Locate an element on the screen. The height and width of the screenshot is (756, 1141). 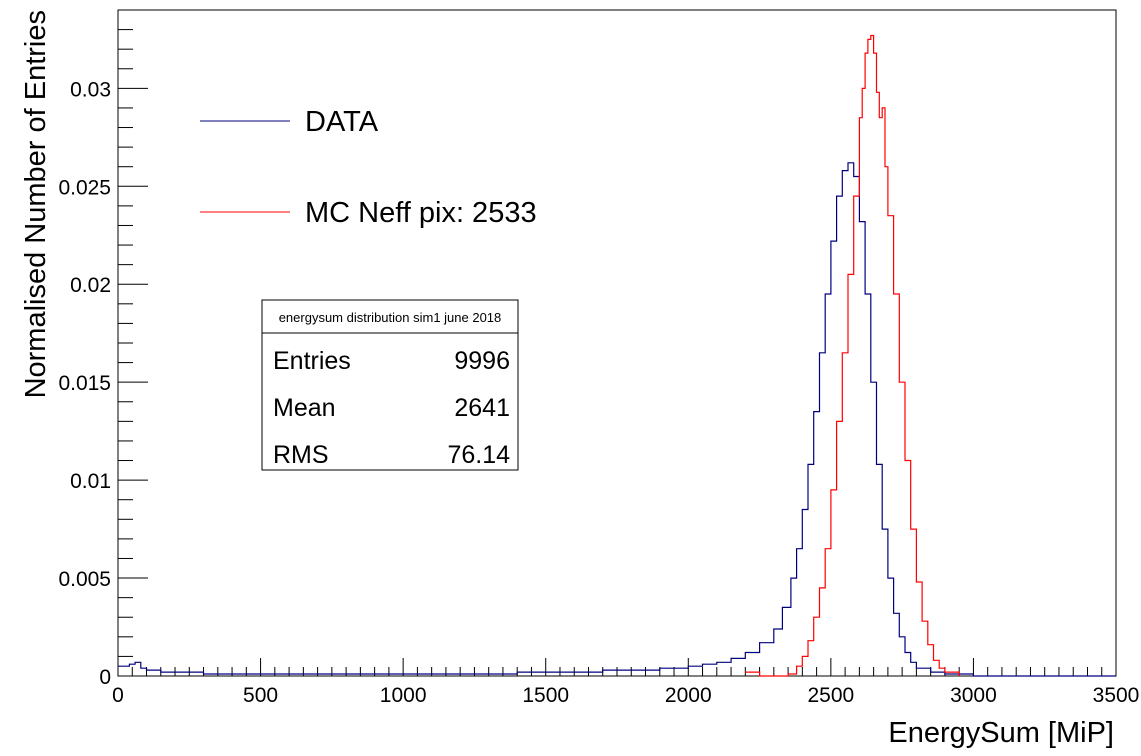
stats-label-mean: Mean is located at coordinates (304, 408).